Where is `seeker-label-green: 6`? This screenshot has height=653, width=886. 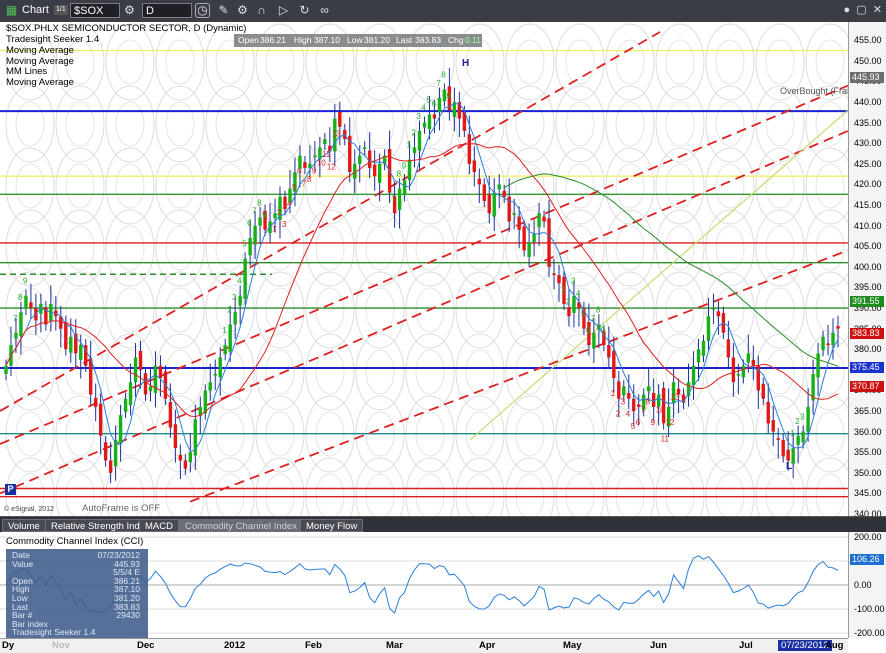 seeker-label-green: 6 is located at coordinates (588, 330).